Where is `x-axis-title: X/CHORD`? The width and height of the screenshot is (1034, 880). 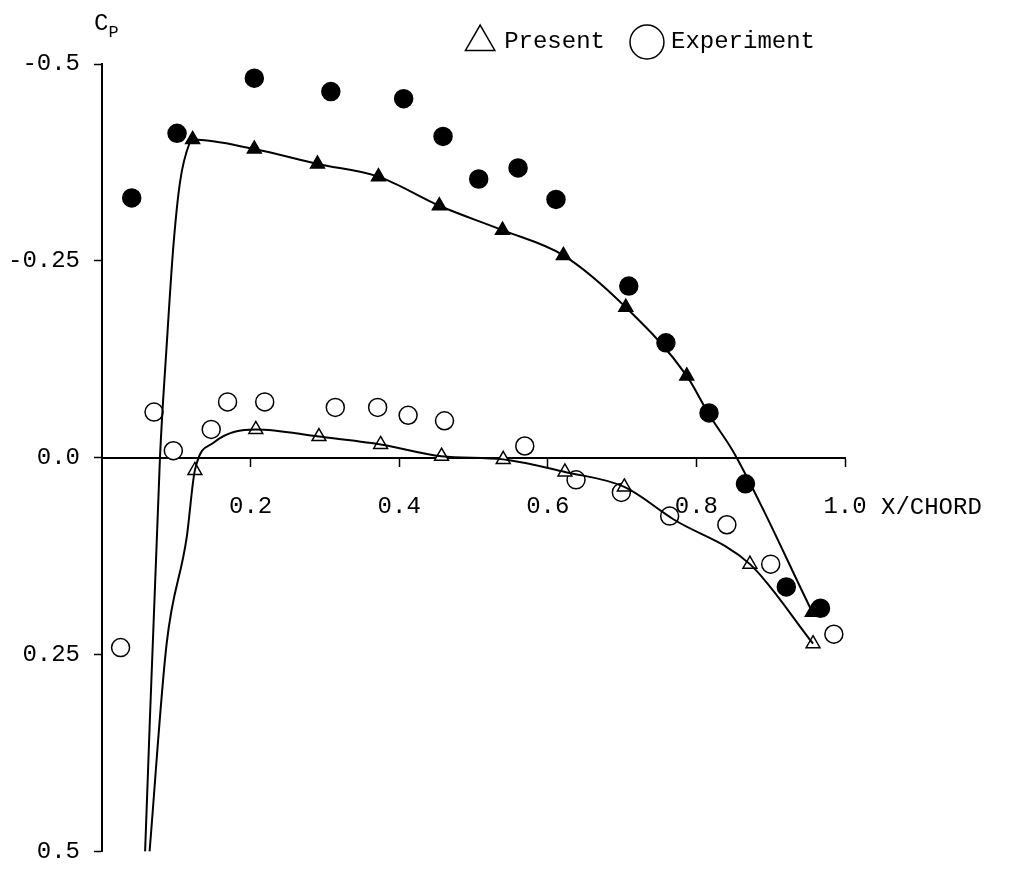
x-axis-title: X/CHORD is located at coordinates (931, 508).